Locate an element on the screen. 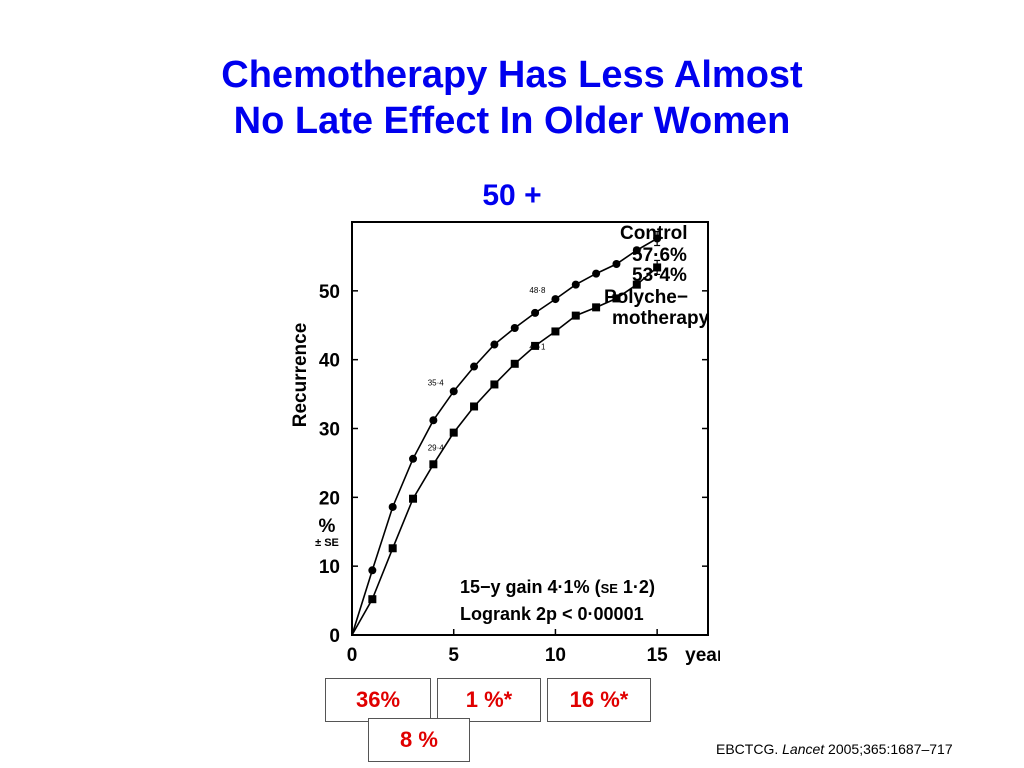 The height and width of the screenshot is (768, 1024). citation-journal: Lancet is located at coordinates (803, 749).